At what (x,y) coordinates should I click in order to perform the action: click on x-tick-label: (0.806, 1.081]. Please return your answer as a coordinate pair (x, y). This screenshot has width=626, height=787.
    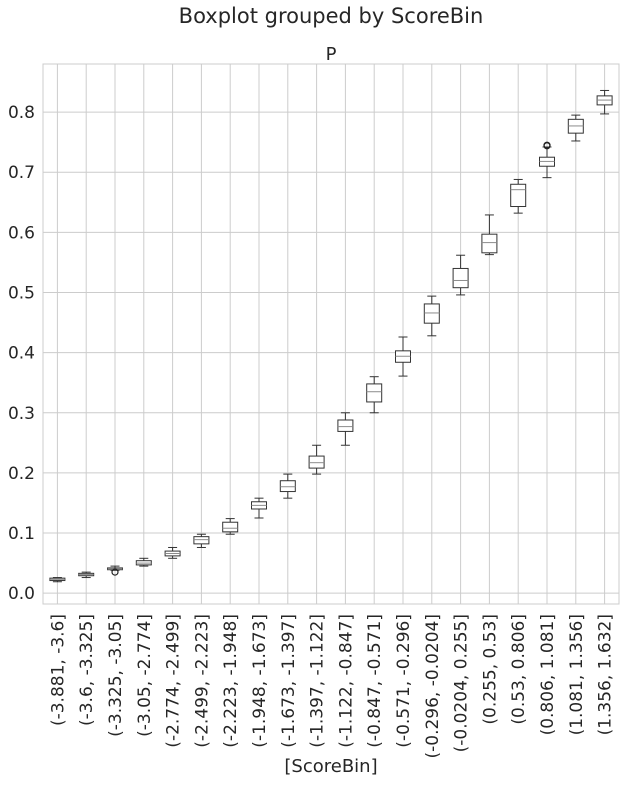
    Looking at the image, I should click on (548, 674).